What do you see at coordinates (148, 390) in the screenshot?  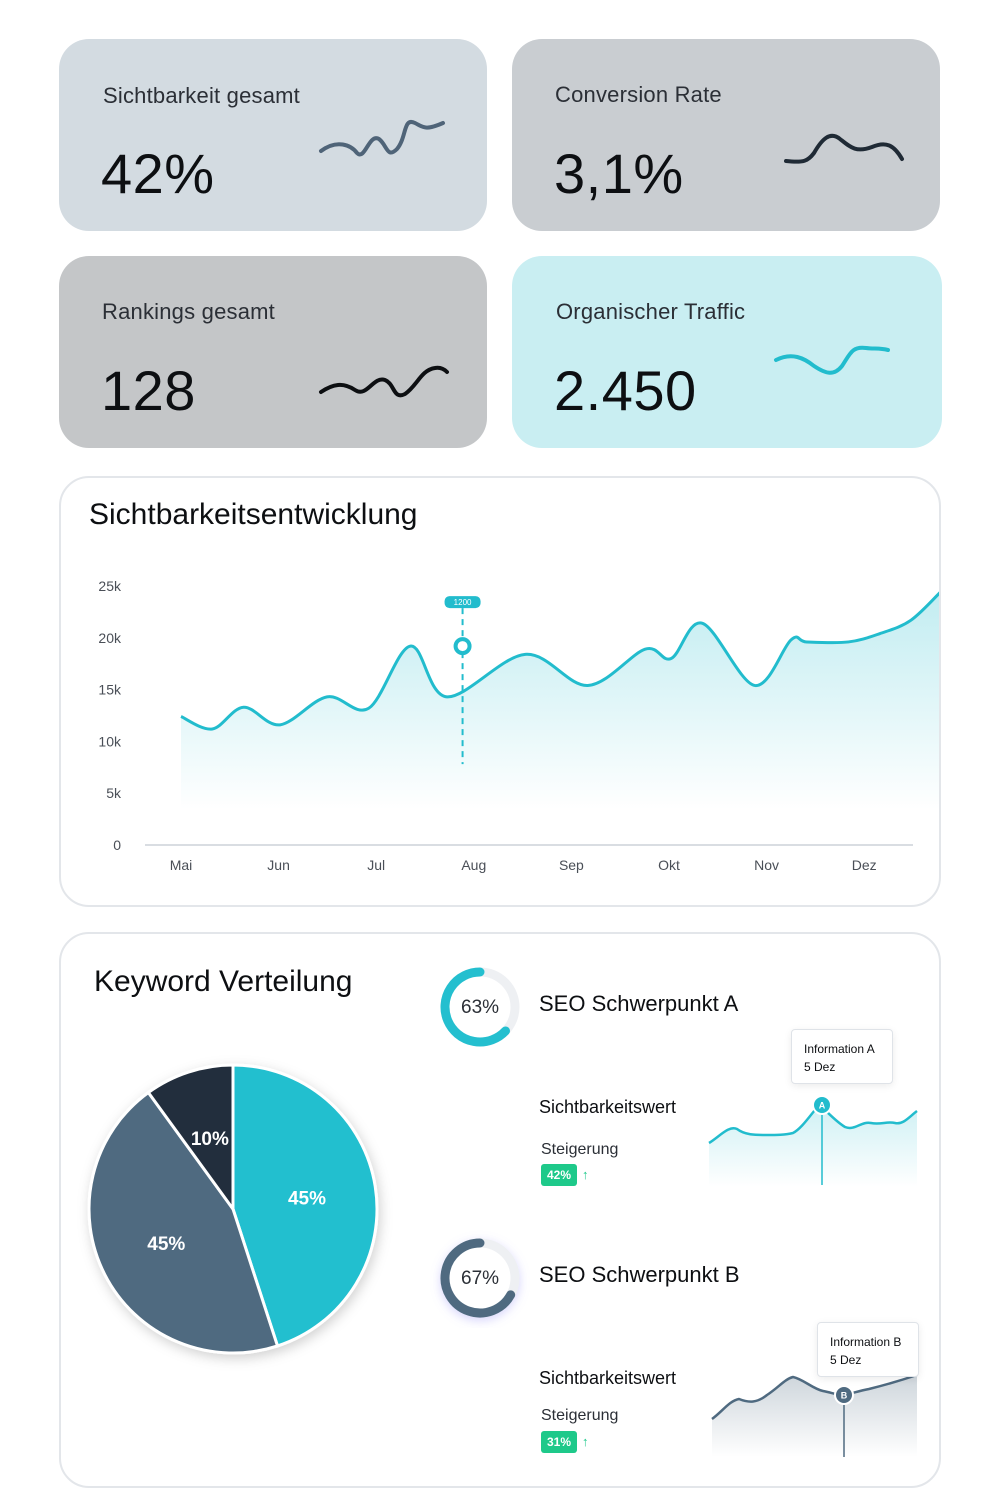 I see `kpi-value: 128` at bounding box center [148, 390].